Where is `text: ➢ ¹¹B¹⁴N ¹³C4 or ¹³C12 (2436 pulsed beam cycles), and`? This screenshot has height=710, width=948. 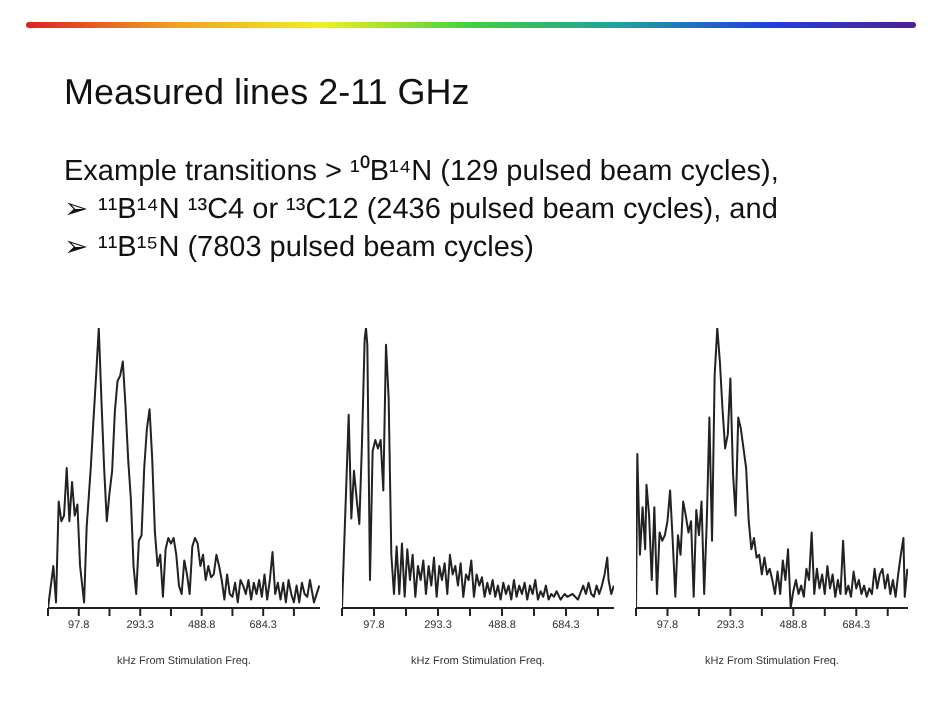 text: ➢ ¹¹B¹⁴N ¹³C4 or ¹³C12 (2436 pulsed beam cycles), and is located at coordinates (422, 211).